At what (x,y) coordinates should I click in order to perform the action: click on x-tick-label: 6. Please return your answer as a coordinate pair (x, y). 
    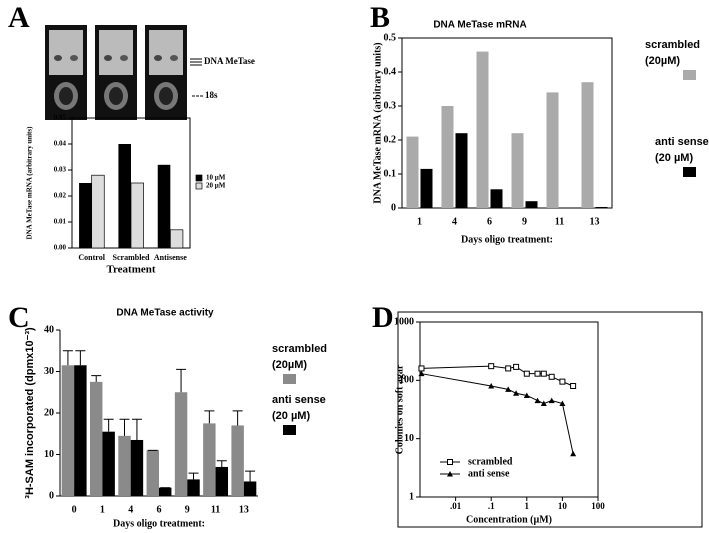
    Looking at the image, I should click on (489, 221).